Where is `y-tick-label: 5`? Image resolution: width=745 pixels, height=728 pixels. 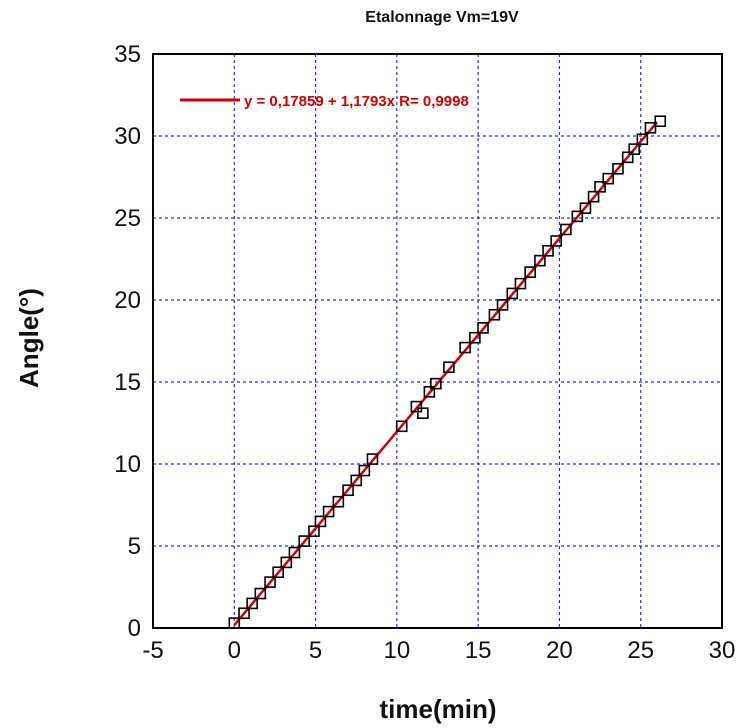
y-tick-label: 5 is located at coordinates (134, 546).